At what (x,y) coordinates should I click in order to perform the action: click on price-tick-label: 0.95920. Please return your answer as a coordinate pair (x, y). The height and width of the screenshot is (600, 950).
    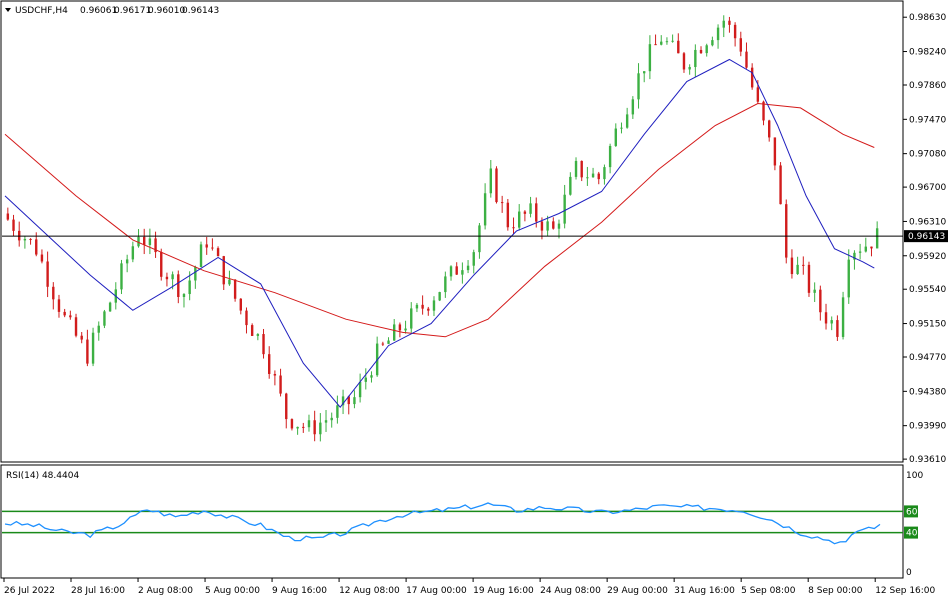
    Looking at the image, I should click on (927, 257).